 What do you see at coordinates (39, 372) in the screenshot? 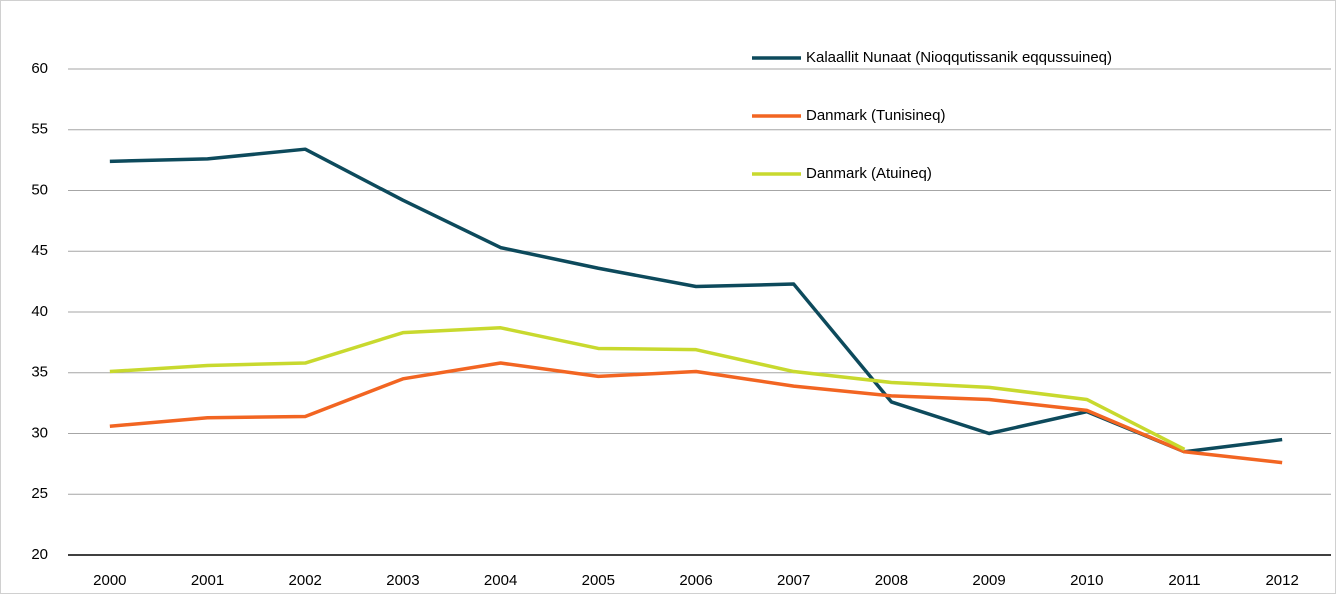
I see `y-tick-label: 35` at bounding box center [39, 372].